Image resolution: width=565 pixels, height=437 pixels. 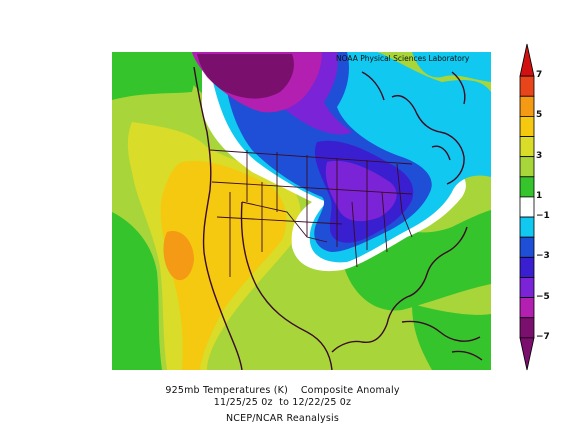 What do you see at coordinates (543, 256) in the screenshot?
I see `colorbar-tick-label: −3` at bounding box center [543, 256].